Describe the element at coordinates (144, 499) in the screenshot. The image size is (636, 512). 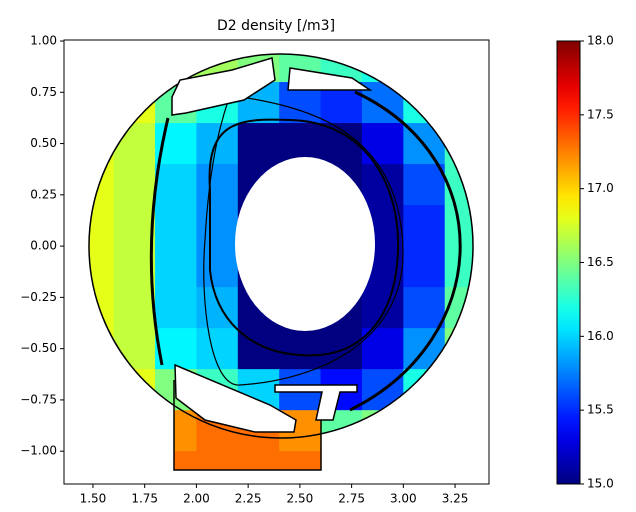
I see `x-tick-label: 1.75` at that location.